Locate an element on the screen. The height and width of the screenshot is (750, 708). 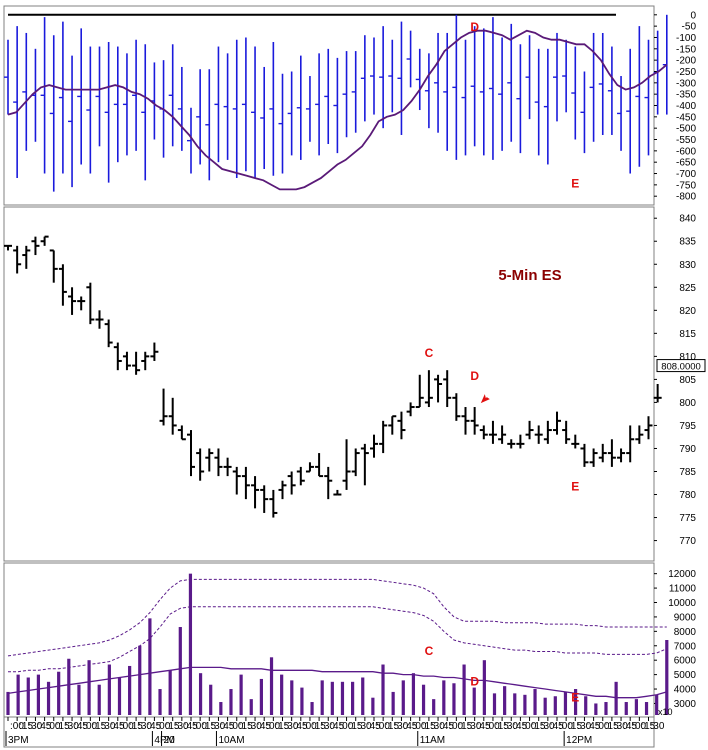
y-tick-label: 790 is located at coordinates (687, 449).